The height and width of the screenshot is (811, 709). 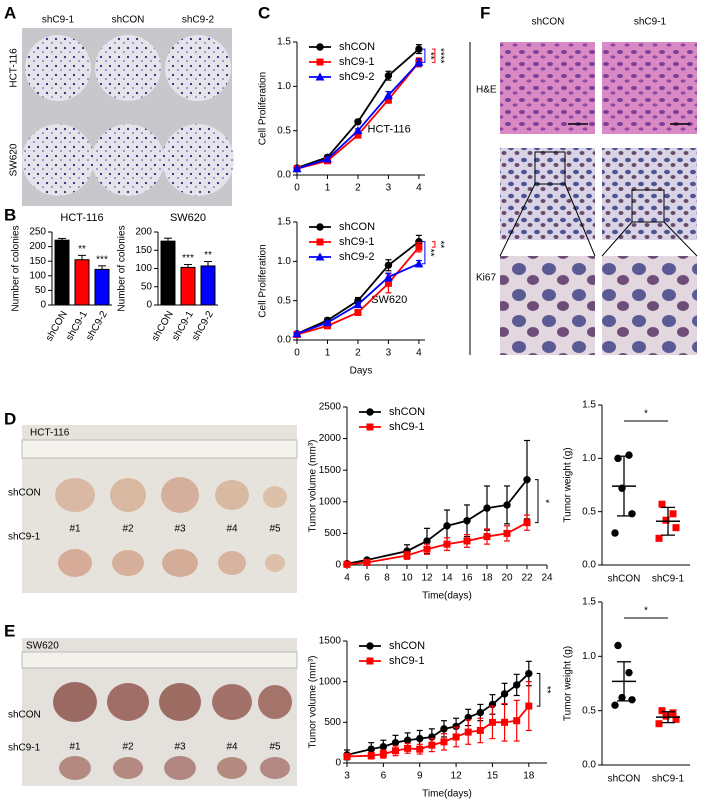 What do you see at coordinates (159, 712) in the screenshot?
I see `tumor-photo` at bounding box center [159, 712].